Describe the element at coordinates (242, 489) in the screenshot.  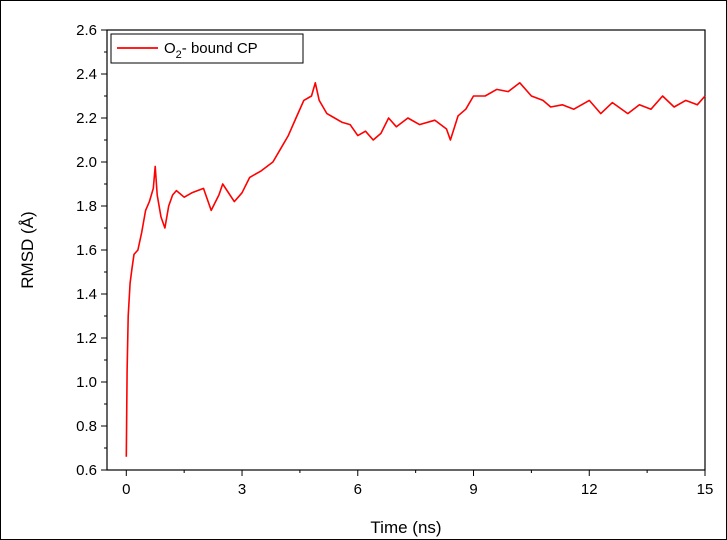
I see `x-tick-label: 3` at that location.